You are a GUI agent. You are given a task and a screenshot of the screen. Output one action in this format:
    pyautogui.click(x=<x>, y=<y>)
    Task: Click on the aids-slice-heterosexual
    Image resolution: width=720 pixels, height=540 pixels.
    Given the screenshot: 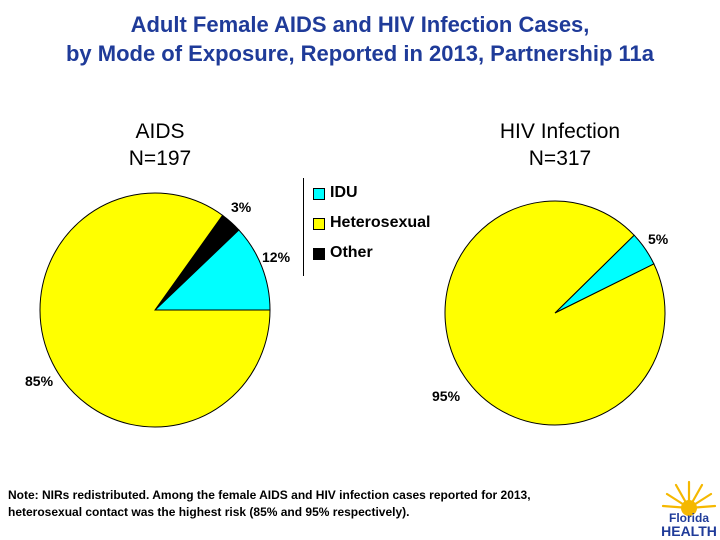 What is the action you would take?
    pyautogui.click(x=155, y=310)
    